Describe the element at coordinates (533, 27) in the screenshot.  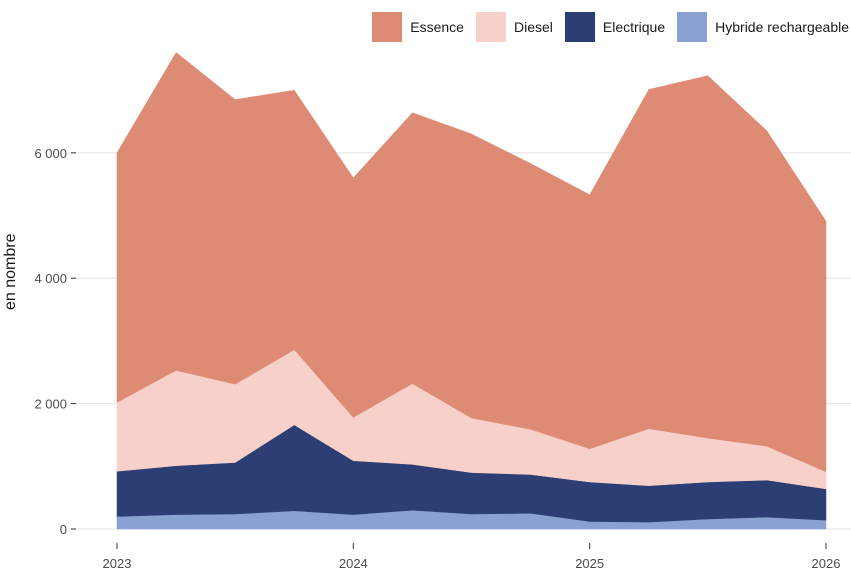
I see `legend-label-diesel: Diesel` at that location.